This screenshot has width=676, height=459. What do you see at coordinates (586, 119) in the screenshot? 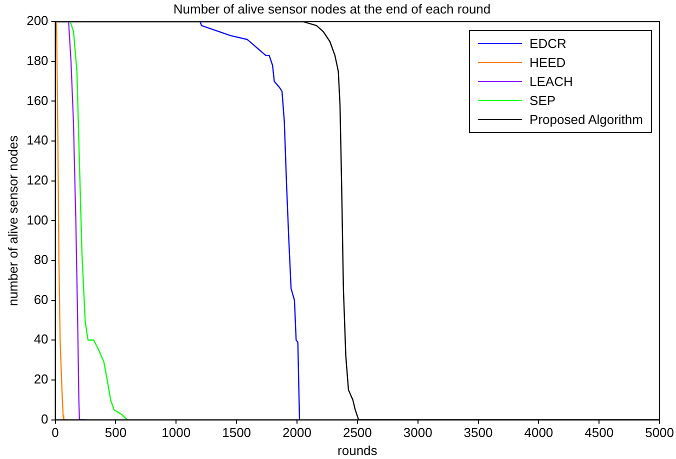
I see `legend-label: Proposed Algorithm` at bounding box center [586, 119].